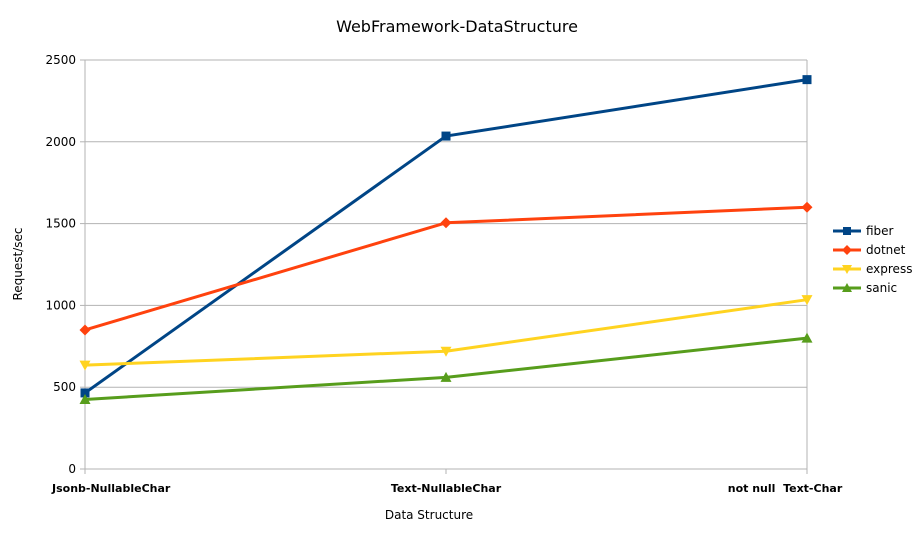 The image size is (914, 533). Describe the element at coordinates (872, 259) in the screenshot. I see `legend: fiber dotnet express sanic` at that location.